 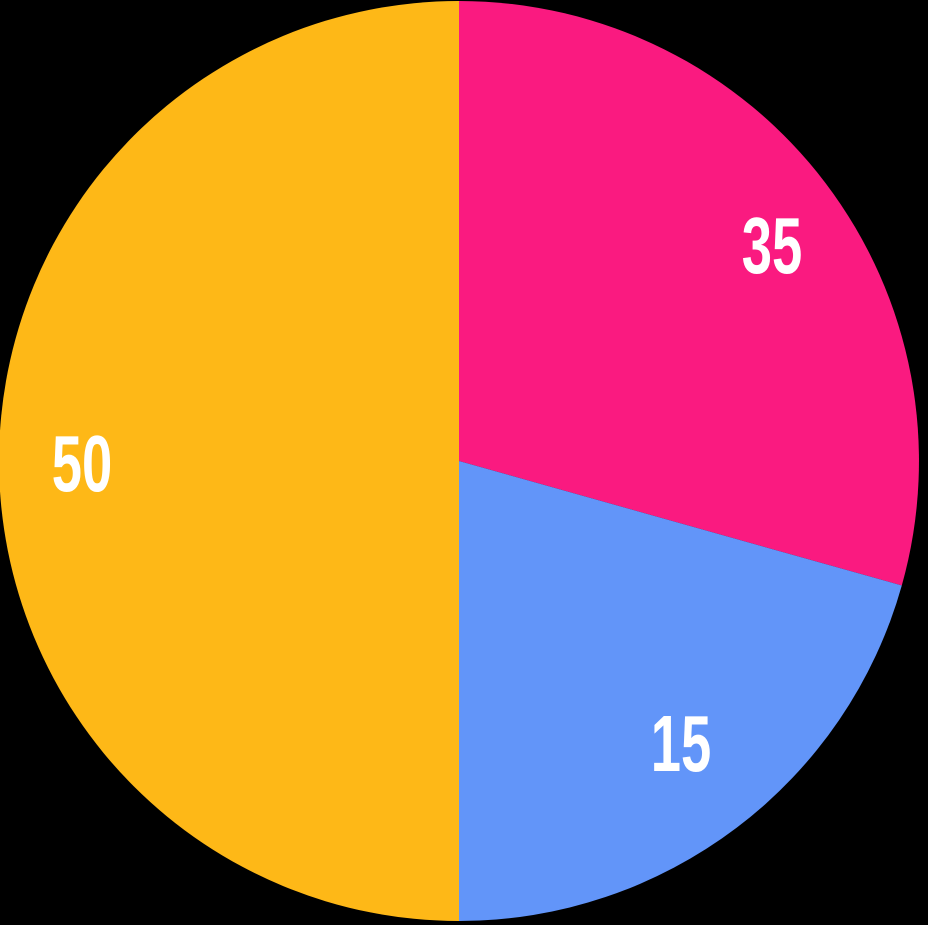 I want to click on pie-slice-label-15: 15, so click(x=681, y=744).